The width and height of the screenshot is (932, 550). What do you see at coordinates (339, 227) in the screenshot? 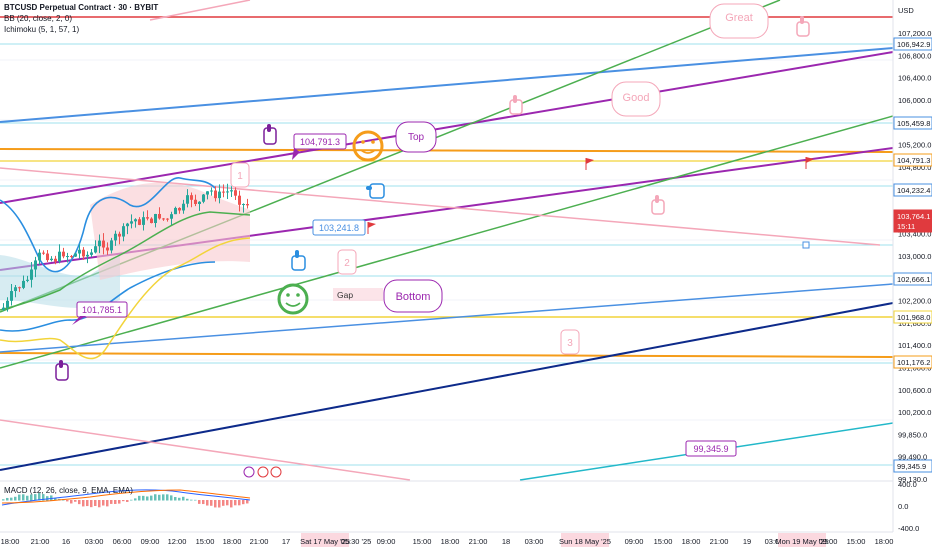
I see `callout-mid: 103,241.8` at bounding box center [339, 227].